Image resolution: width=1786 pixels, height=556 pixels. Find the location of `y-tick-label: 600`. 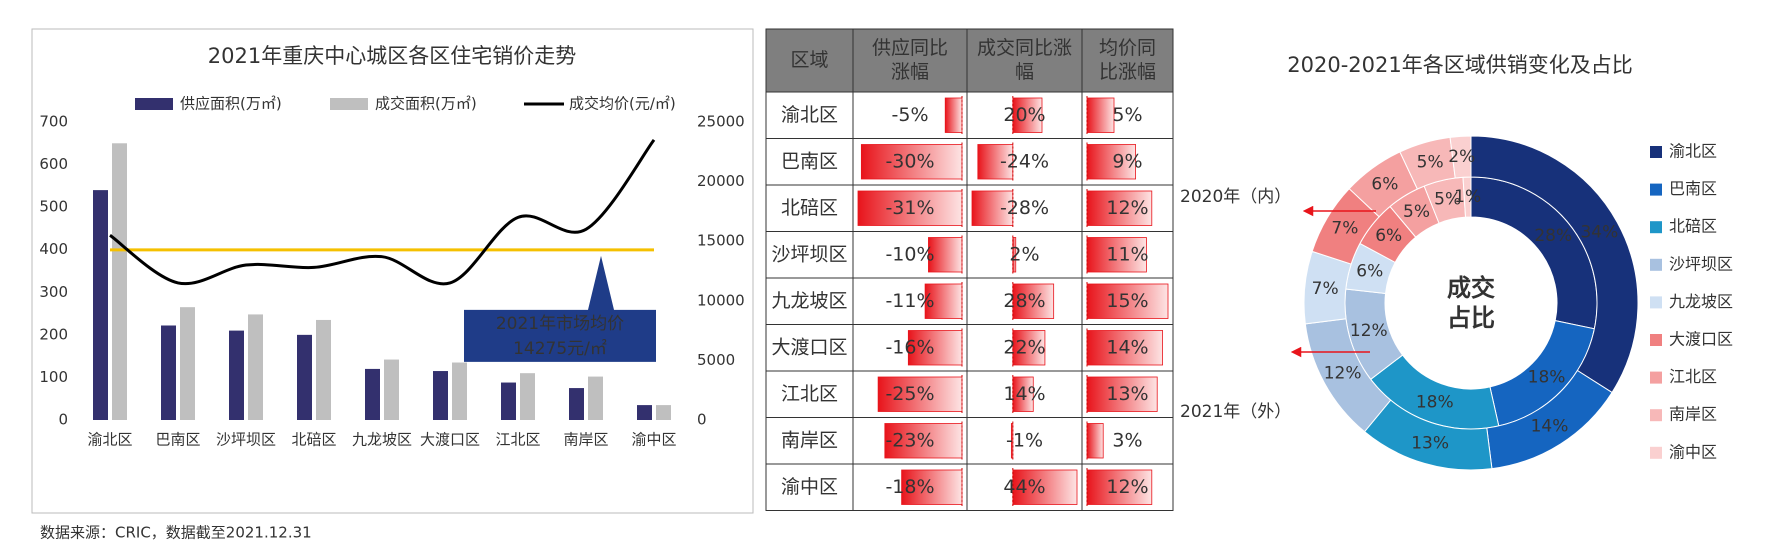

y-tick-label: 600 is located at coordinates (53, 164).